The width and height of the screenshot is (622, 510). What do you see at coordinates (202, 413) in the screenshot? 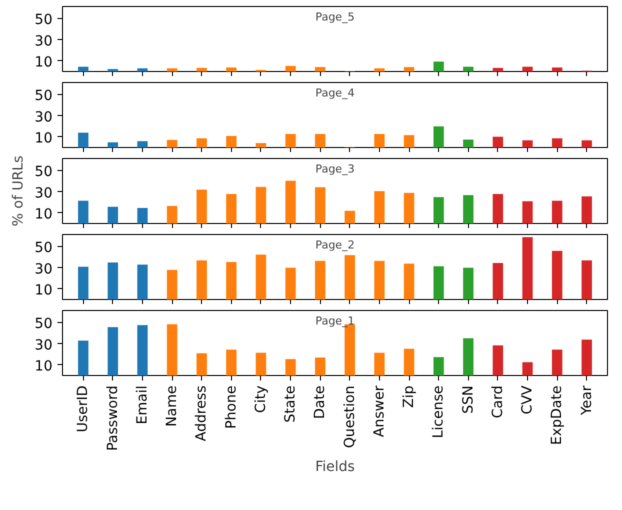
I see `x-tick-label: Address` at bounding box center [202, 413].